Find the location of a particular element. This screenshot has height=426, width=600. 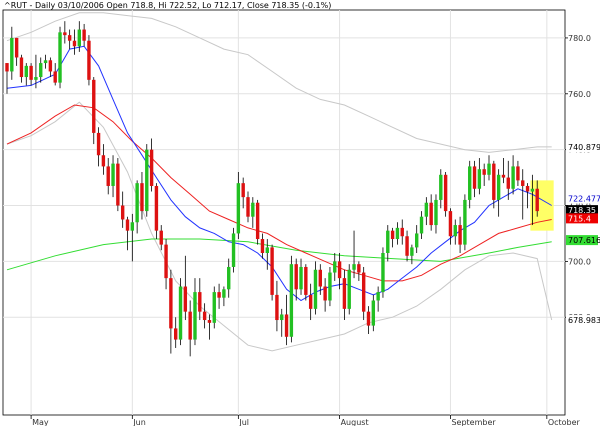

x-tick-label-0: May is located at coordinates (40, 422).